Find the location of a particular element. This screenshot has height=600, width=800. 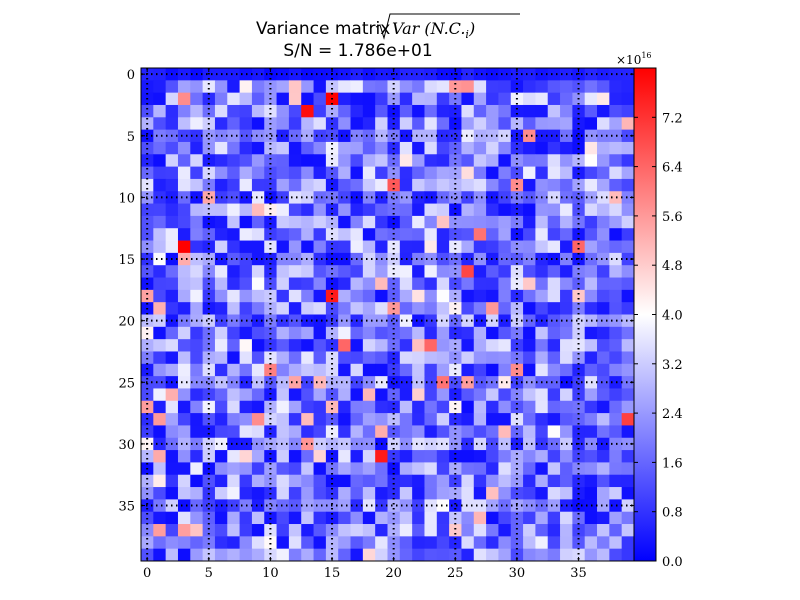

x-tick-label: 25 is located at coordinates (455, 573).